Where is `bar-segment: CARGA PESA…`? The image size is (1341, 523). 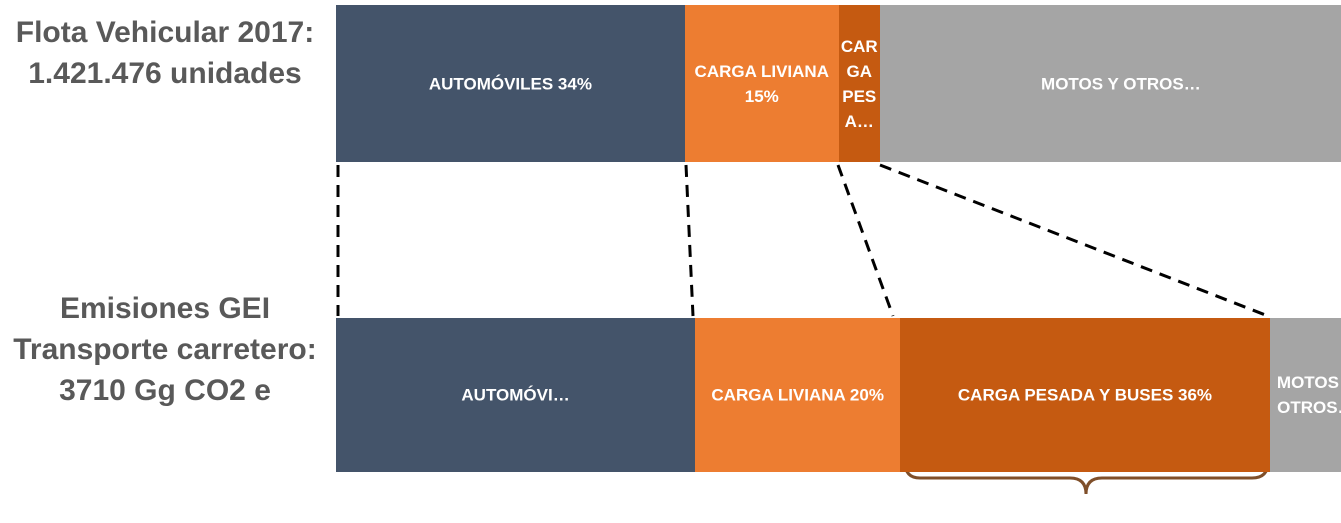
bar-segment: CARGA PESA… is located at coordinates (859, 83).